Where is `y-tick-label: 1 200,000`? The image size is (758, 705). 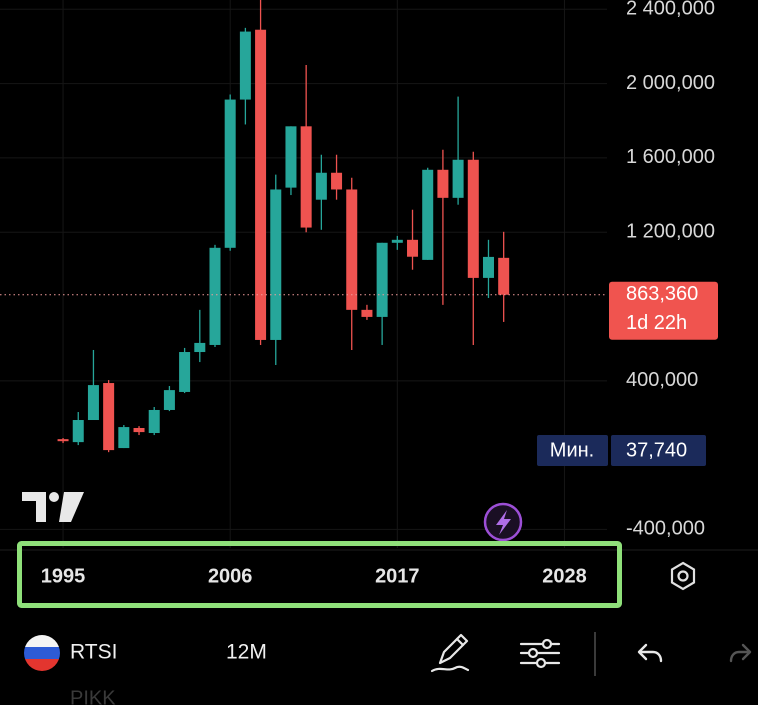
y-tick-label: 1 200,000 is located at coordinates (670, 231).